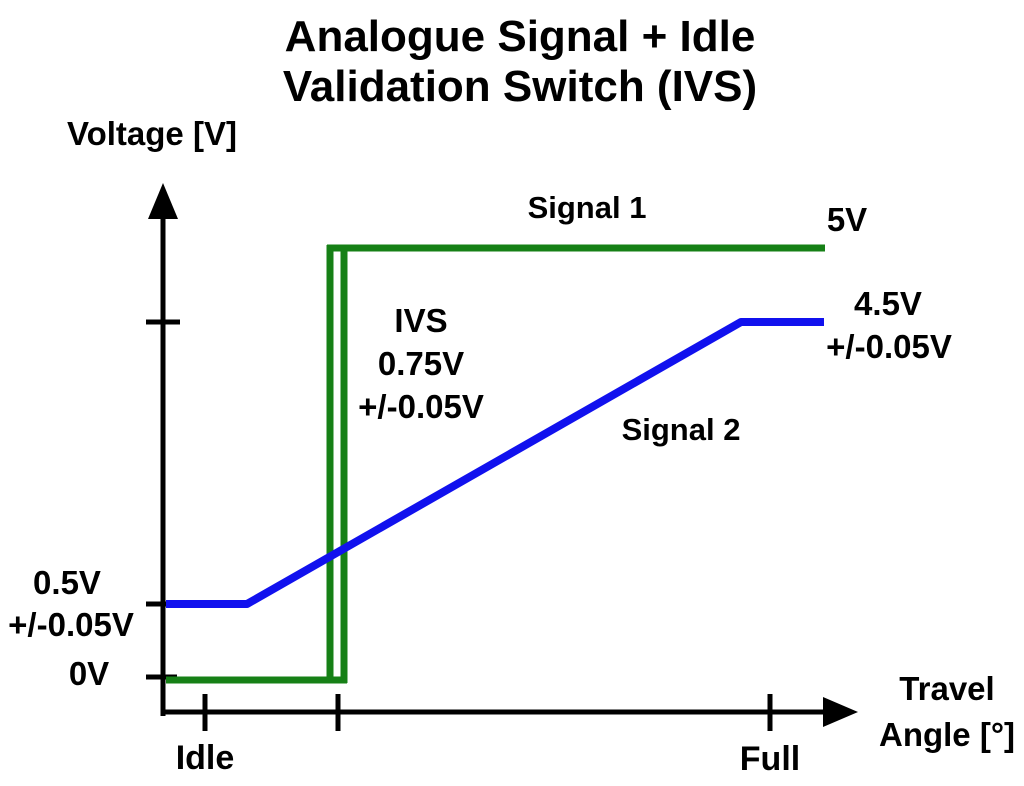 The height and width of the screenshot is (786, 1024). Describe the element at coordinates (520, 36) in the screenshot. I see `chart-title-line1: Analogue Signal + Idle` at that location.